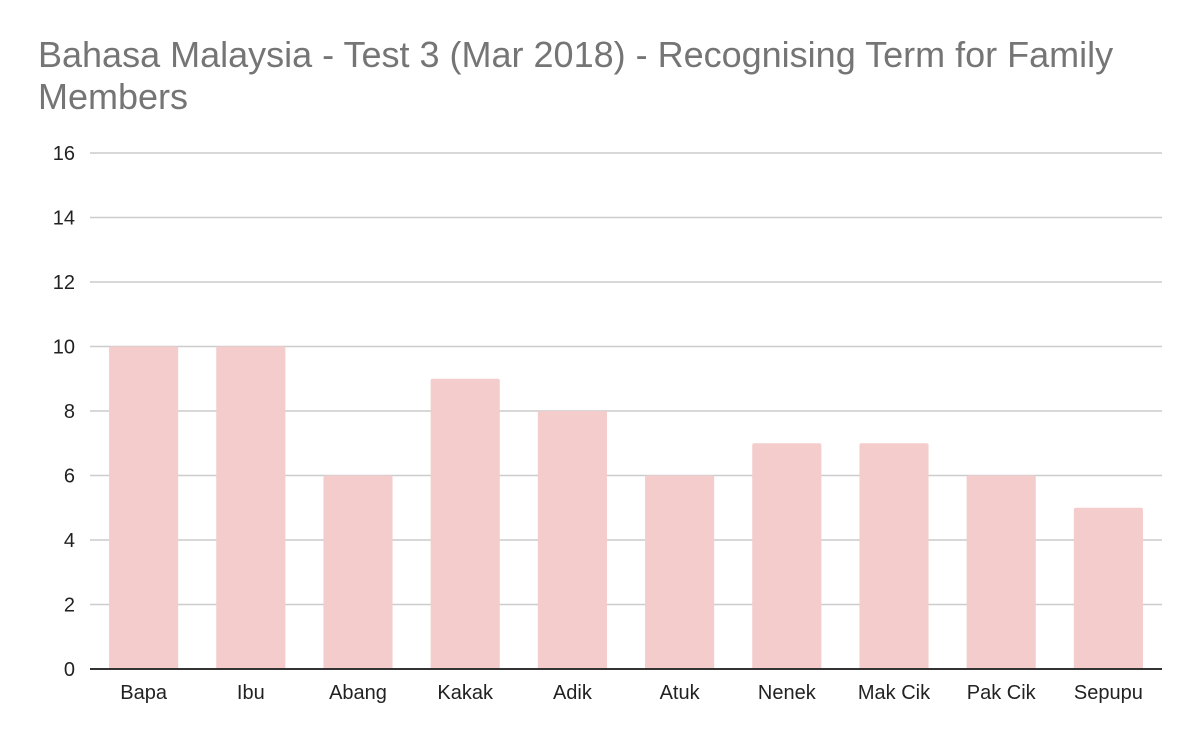  Describe the element at coordinates (1001, 572) in the screenshot. I see `bar-pak-cik` at that location.